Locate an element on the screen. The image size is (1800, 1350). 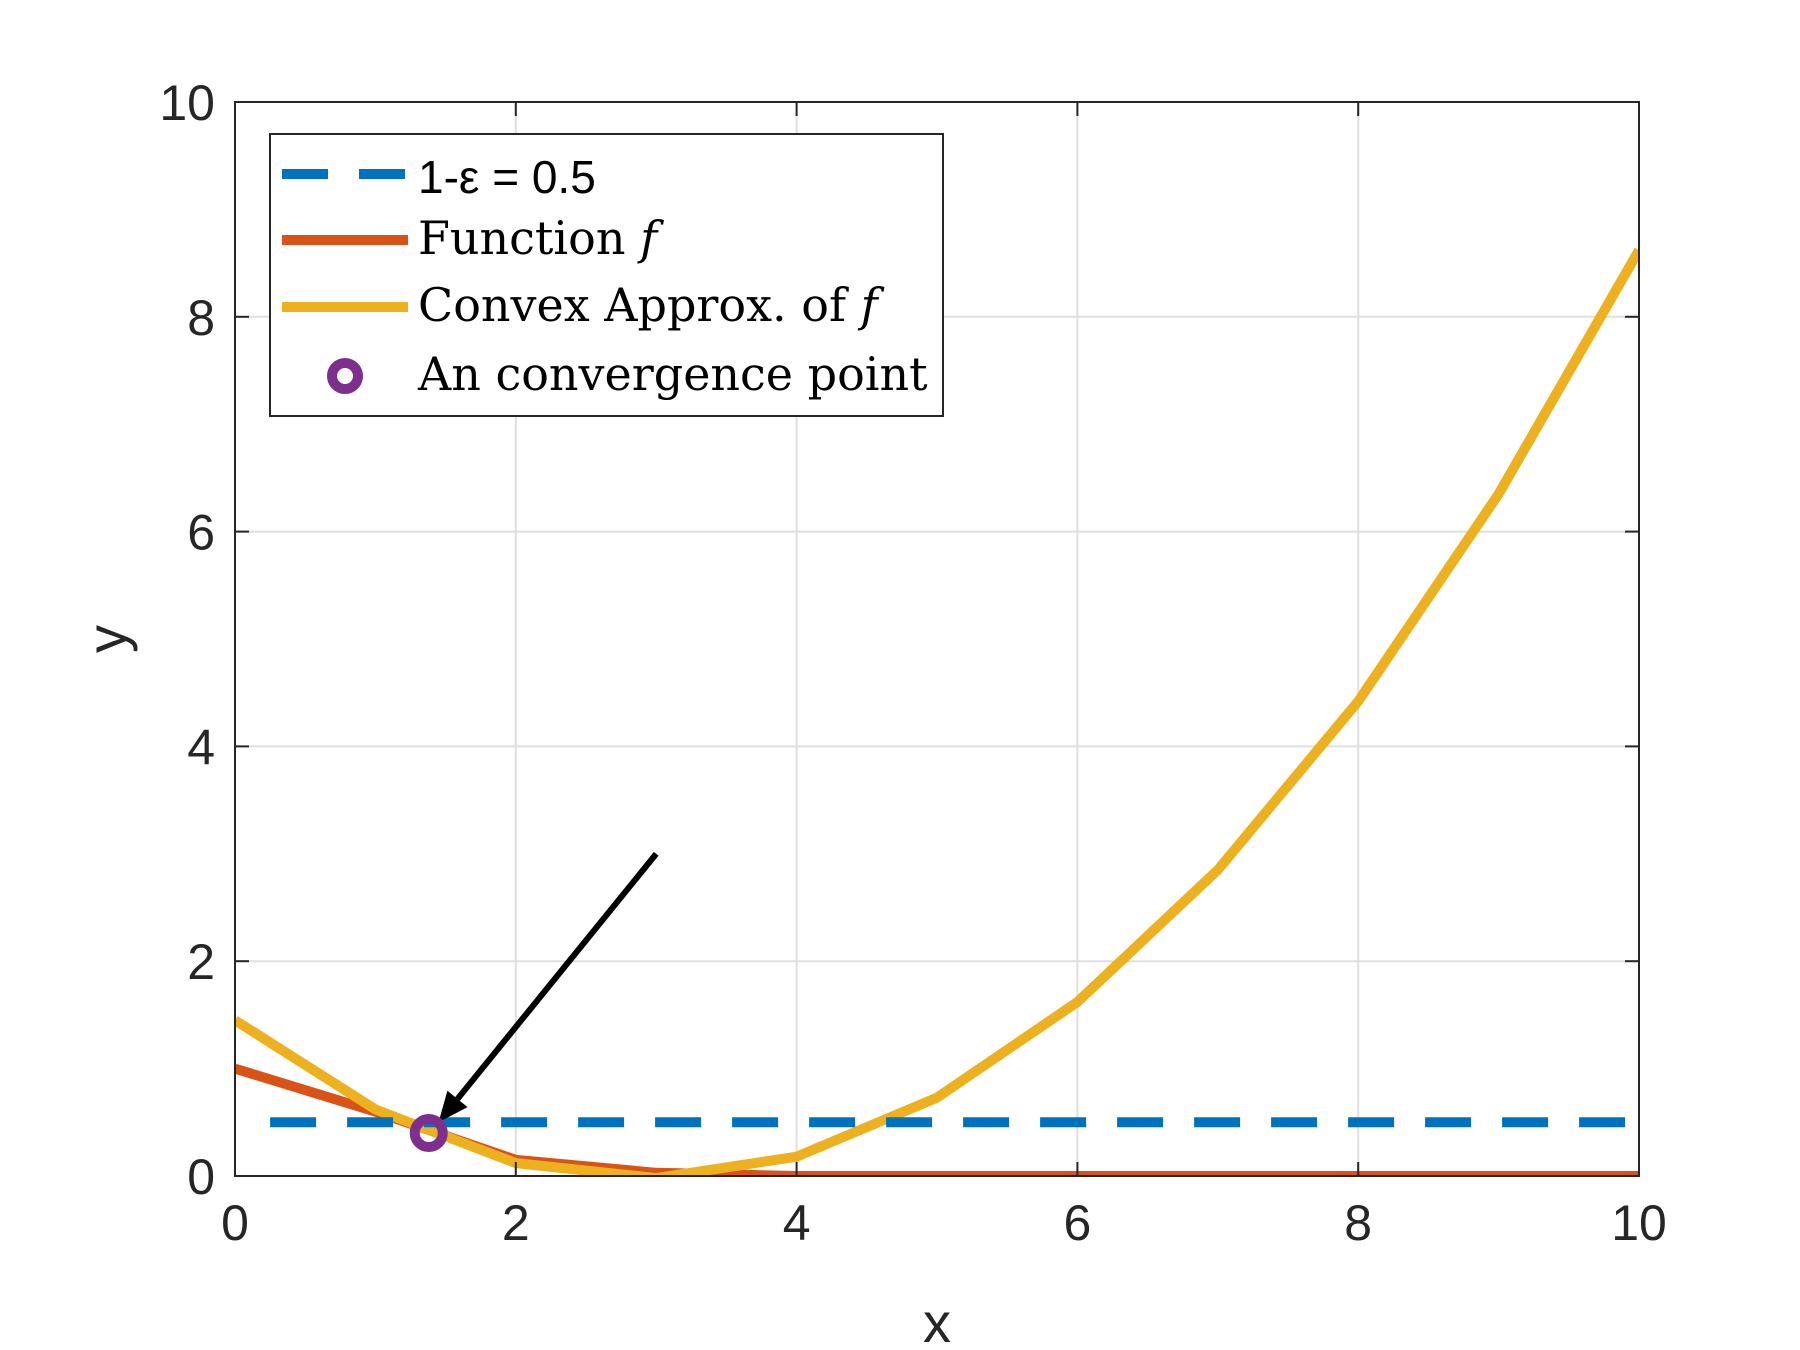
legend-approx-text: Convex Approx. of is located at coordinates (633, 305).